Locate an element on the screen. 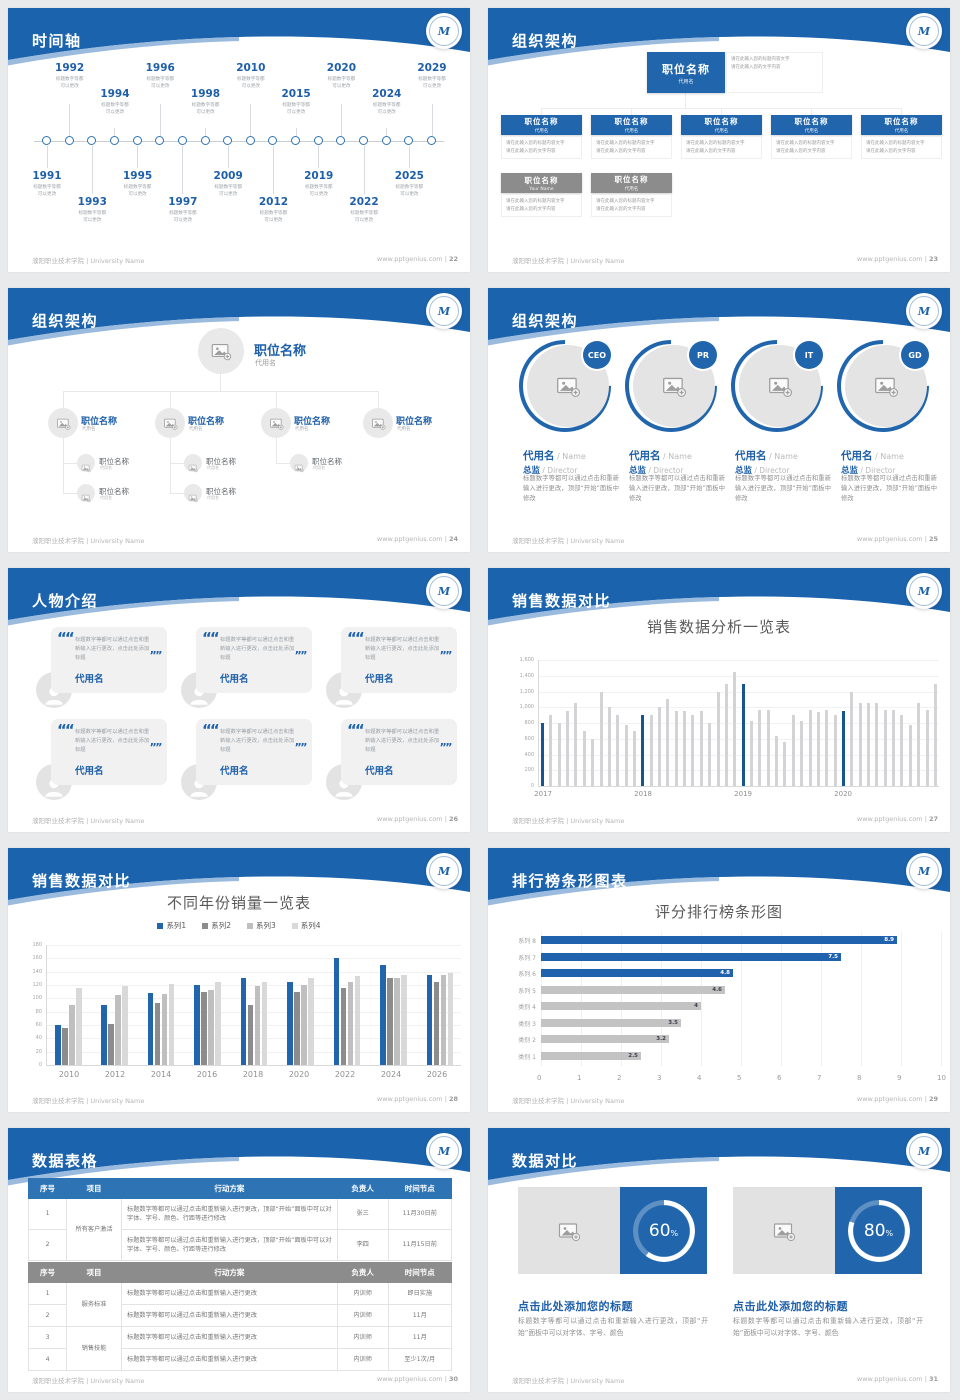 The height and width of the screenshot is (1400, 960). role-badge: PR is located at coordinates (703, 355).